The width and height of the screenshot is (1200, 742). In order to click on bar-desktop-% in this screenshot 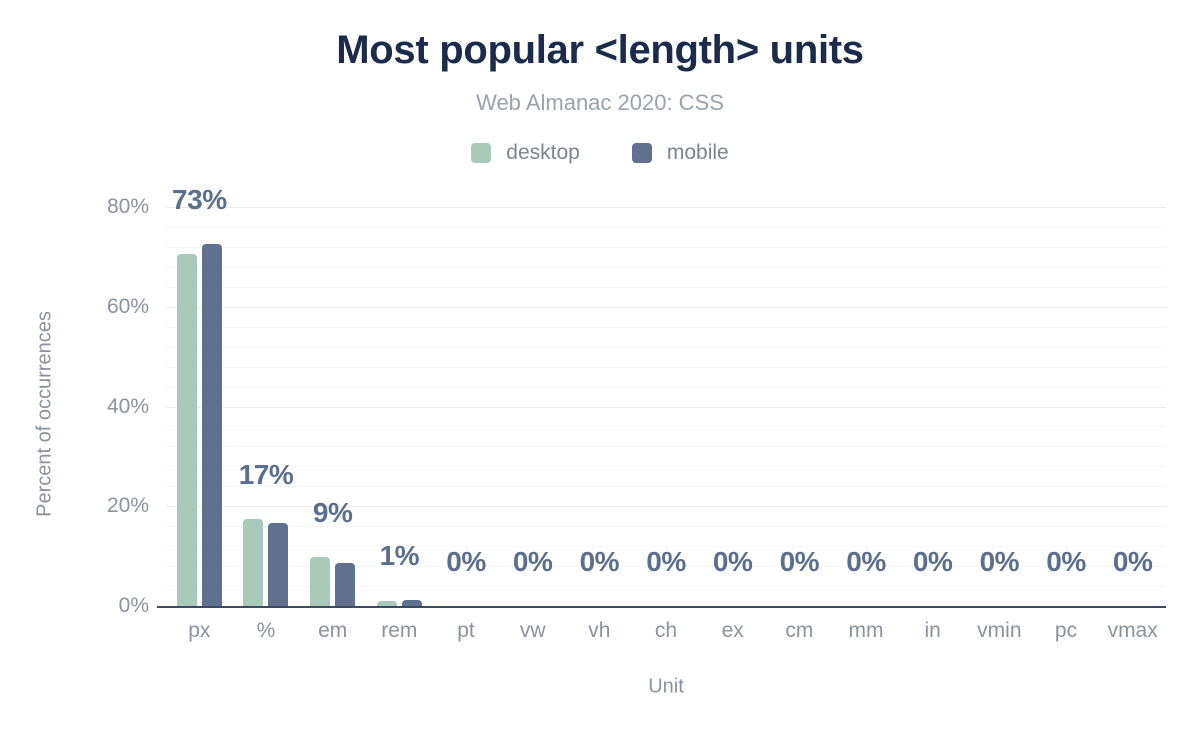, I will do `click(253, 562)`.